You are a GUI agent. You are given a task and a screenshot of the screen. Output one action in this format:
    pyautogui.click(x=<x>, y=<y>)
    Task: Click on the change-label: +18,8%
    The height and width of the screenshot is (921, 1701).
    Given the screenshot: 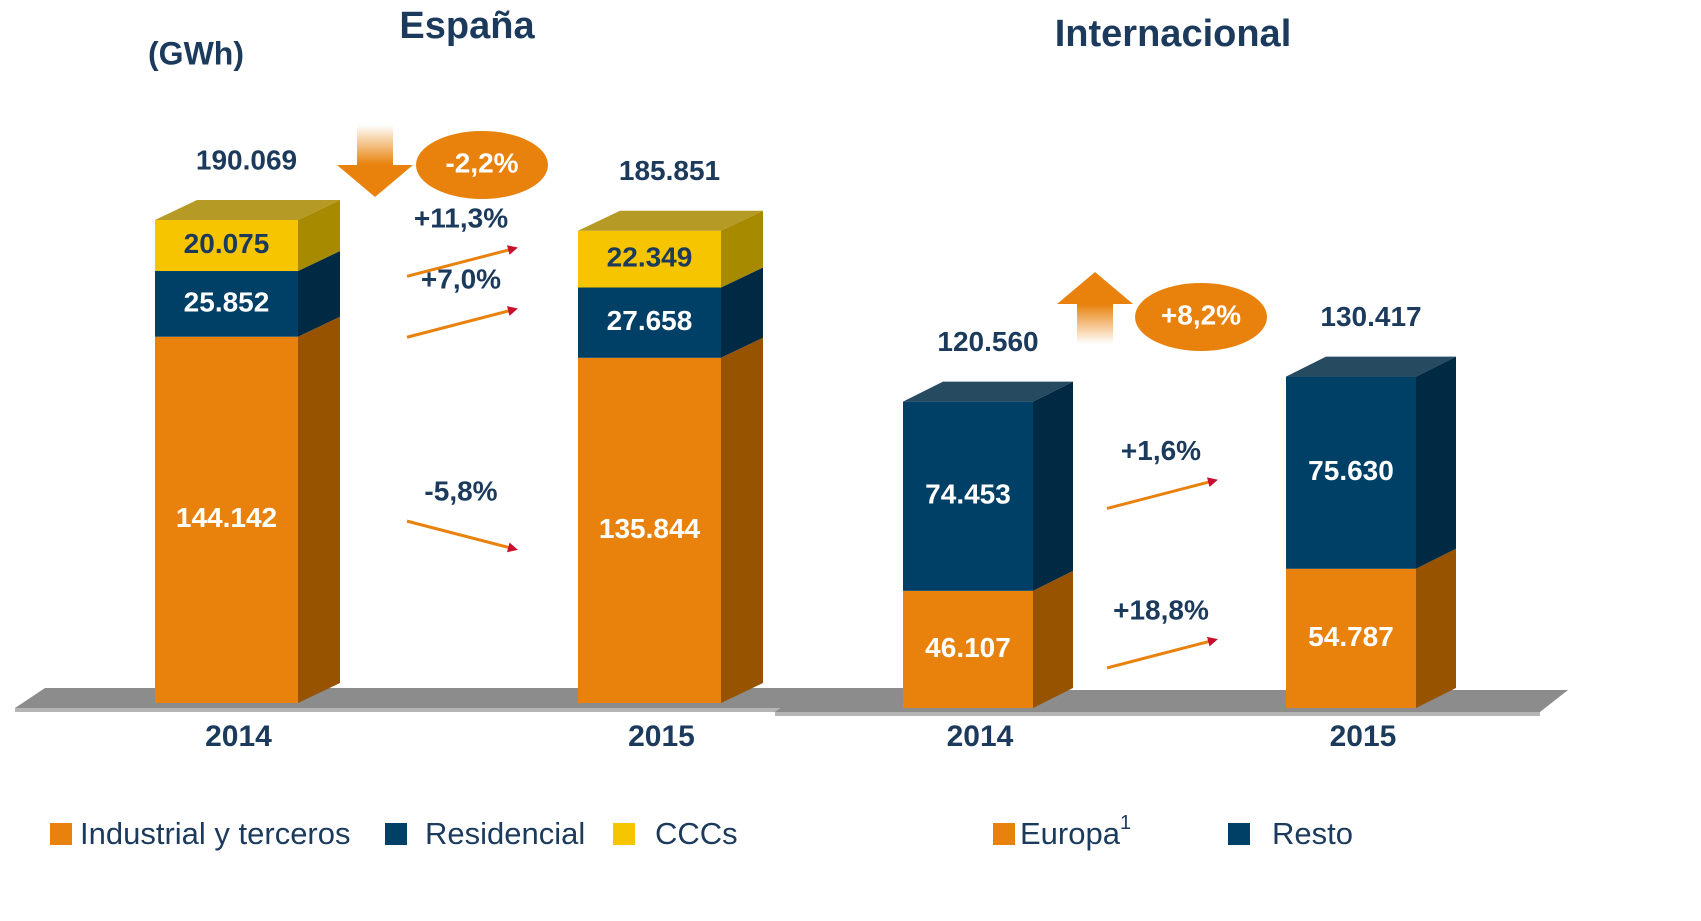 What is the action you would take?
    pyautogui.click(x=1161, y=609)
    